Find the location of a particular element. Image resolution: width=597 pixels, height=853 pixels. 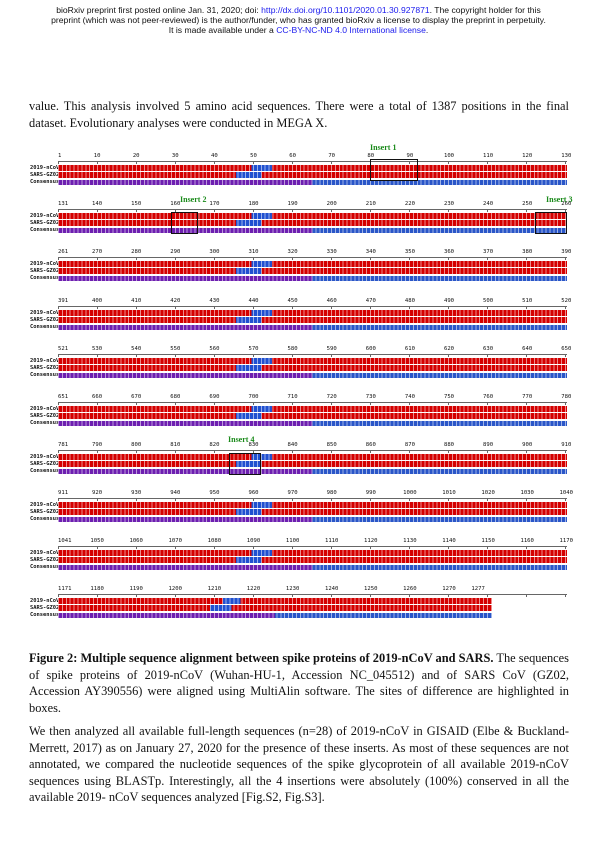

position-number: 340 is located at coordinates (370, 252).